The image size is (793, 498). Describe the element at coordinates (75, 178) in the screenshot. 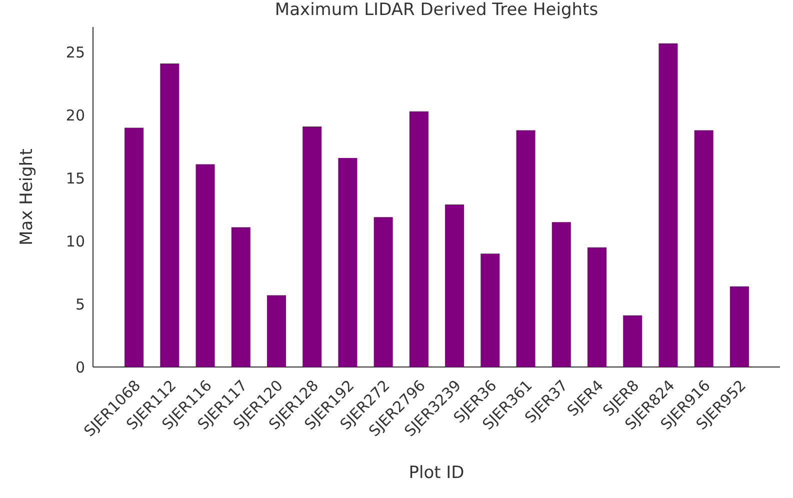

I see `y-tick-label: 15` at that location.